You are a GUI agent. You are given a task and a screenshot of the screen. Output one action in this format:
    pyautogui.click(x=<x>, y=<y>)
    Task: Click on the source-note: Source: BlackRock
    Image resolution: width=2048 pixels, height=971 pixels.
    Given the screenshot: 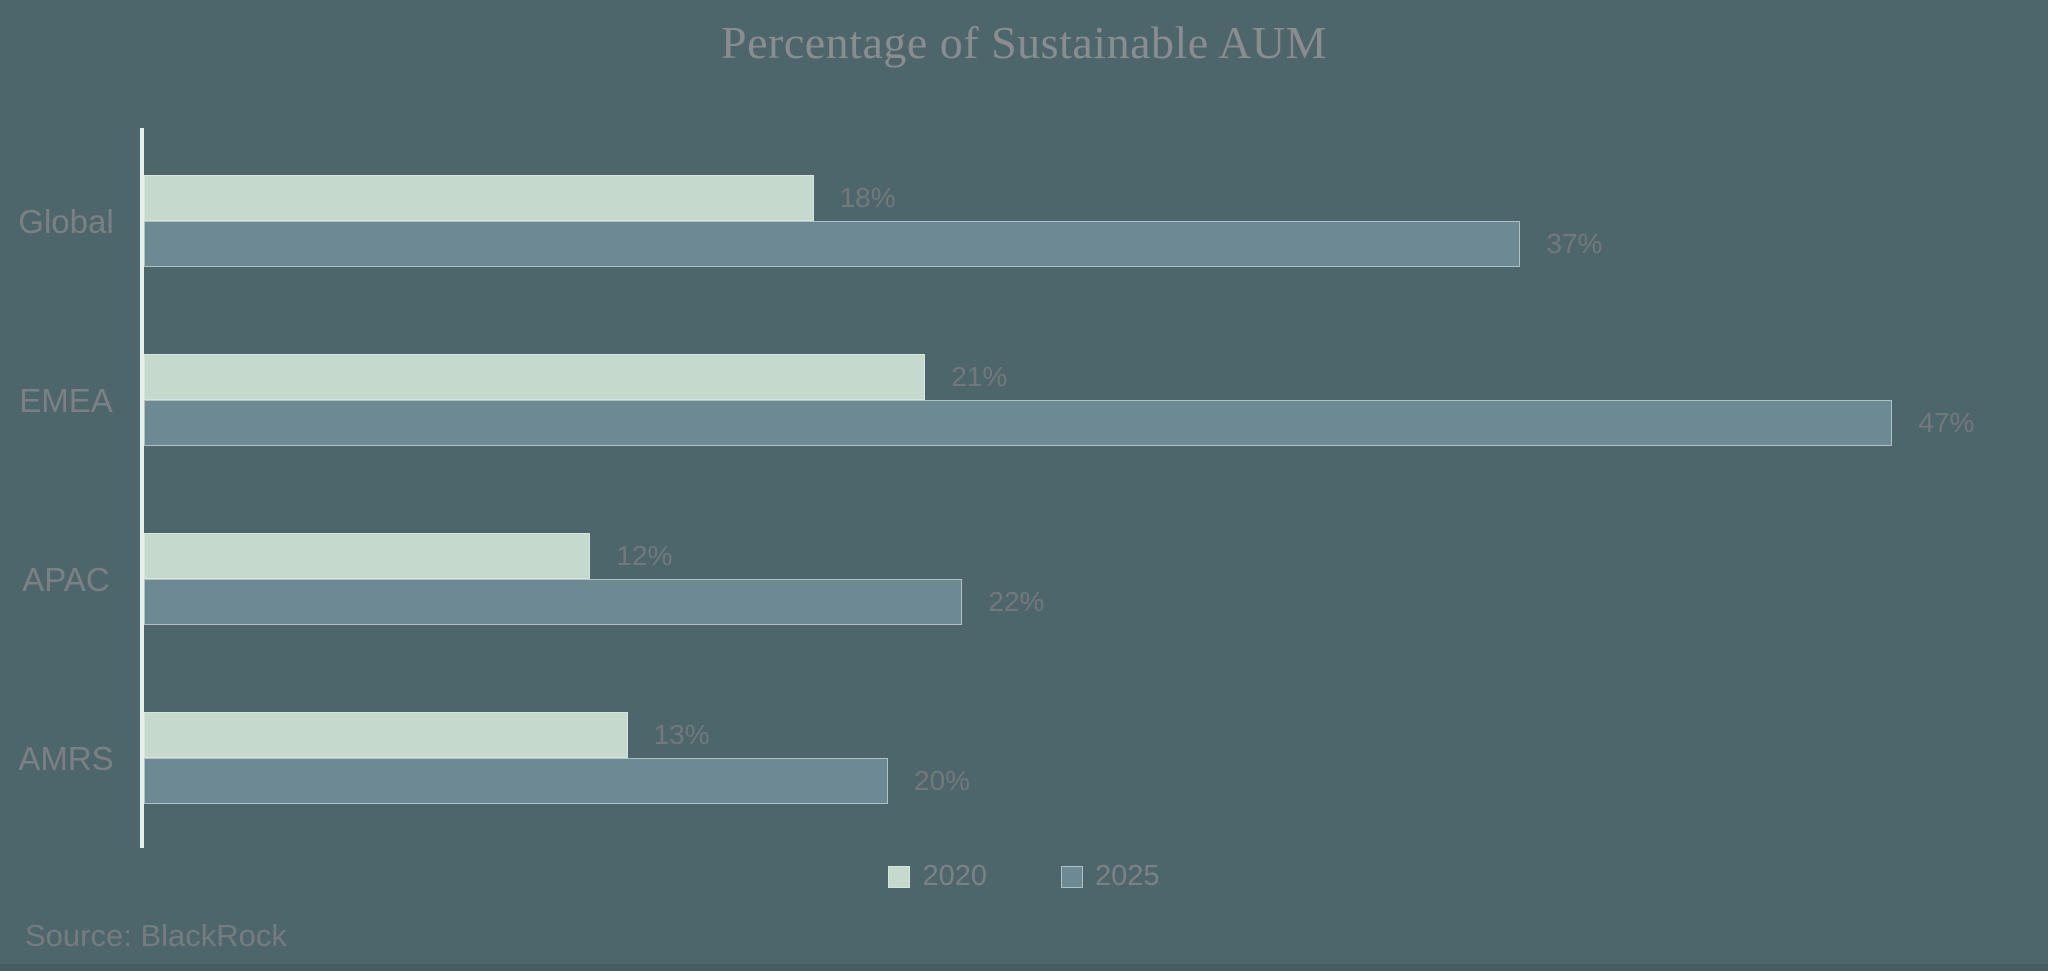 What is the action you would take?
    pyautogui.click(x=156, y=935)
    